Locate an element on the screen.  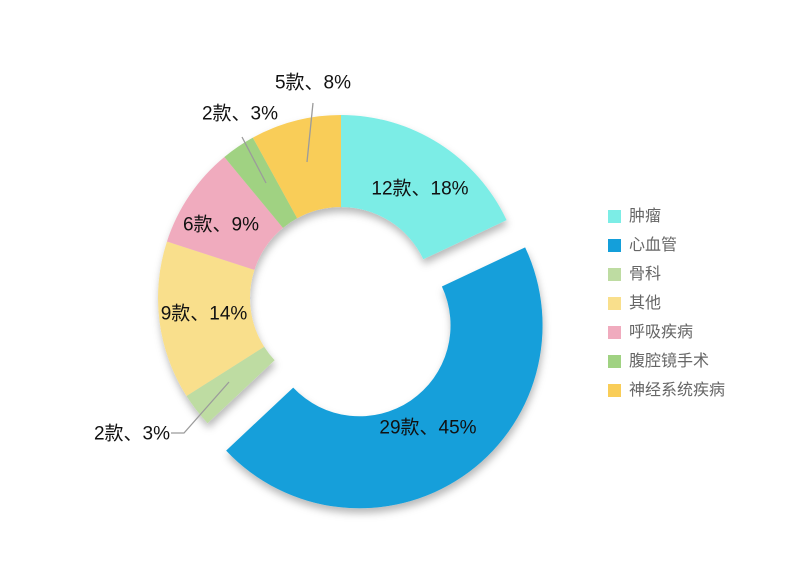
legend-swatch-cardiovascular is located at coordinates (614, 245).